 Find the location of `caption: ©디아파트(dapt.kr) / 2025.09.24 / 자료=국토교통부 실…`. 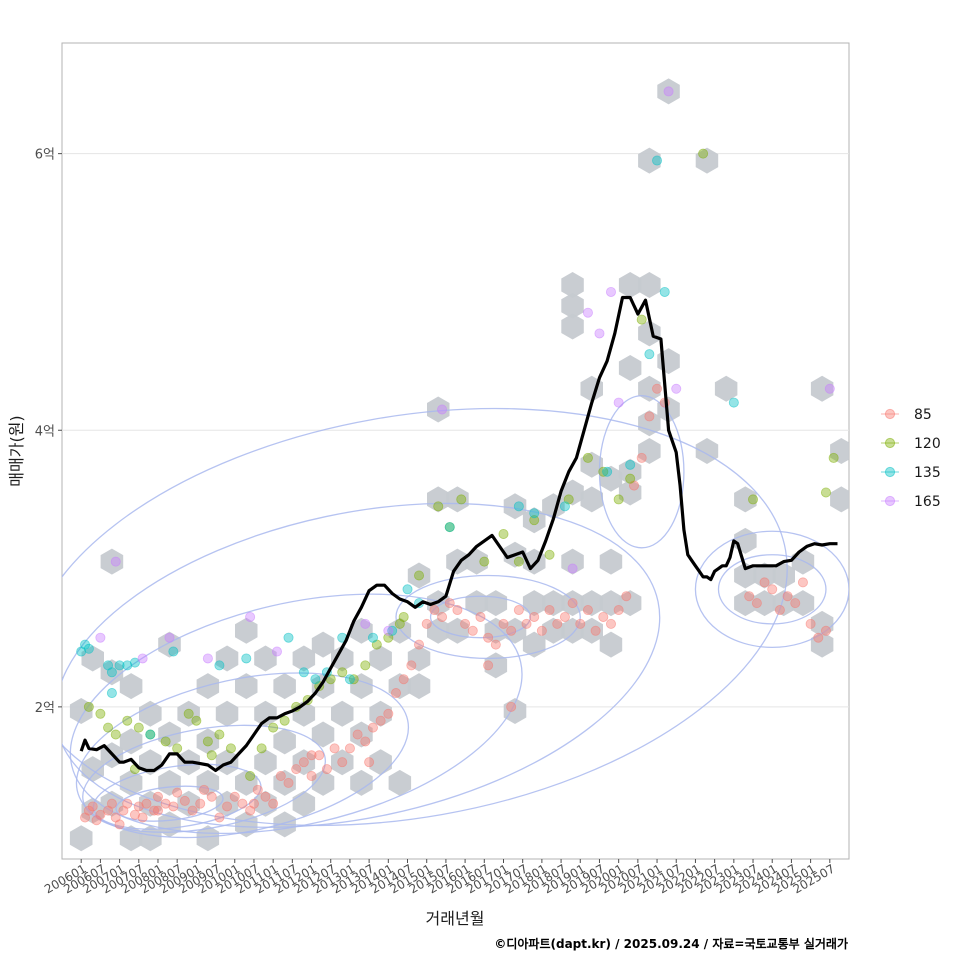

caption: ©디아파트(dapt.kr) / 2025.09.24 / 자료=국토교통부 실… is located at coordinates (671, 943).